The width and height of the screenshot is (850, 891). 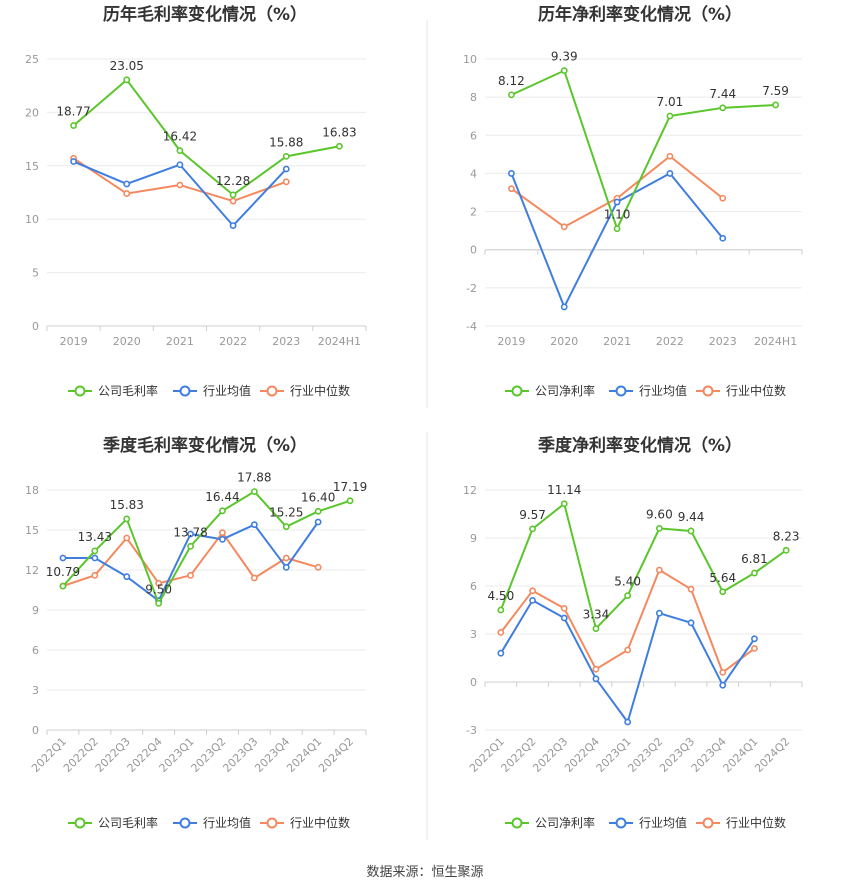 What do you see at coordinates (564, 490) in the screenshot?
I see `data-label: 11.14` at bounding box center [564, 490].